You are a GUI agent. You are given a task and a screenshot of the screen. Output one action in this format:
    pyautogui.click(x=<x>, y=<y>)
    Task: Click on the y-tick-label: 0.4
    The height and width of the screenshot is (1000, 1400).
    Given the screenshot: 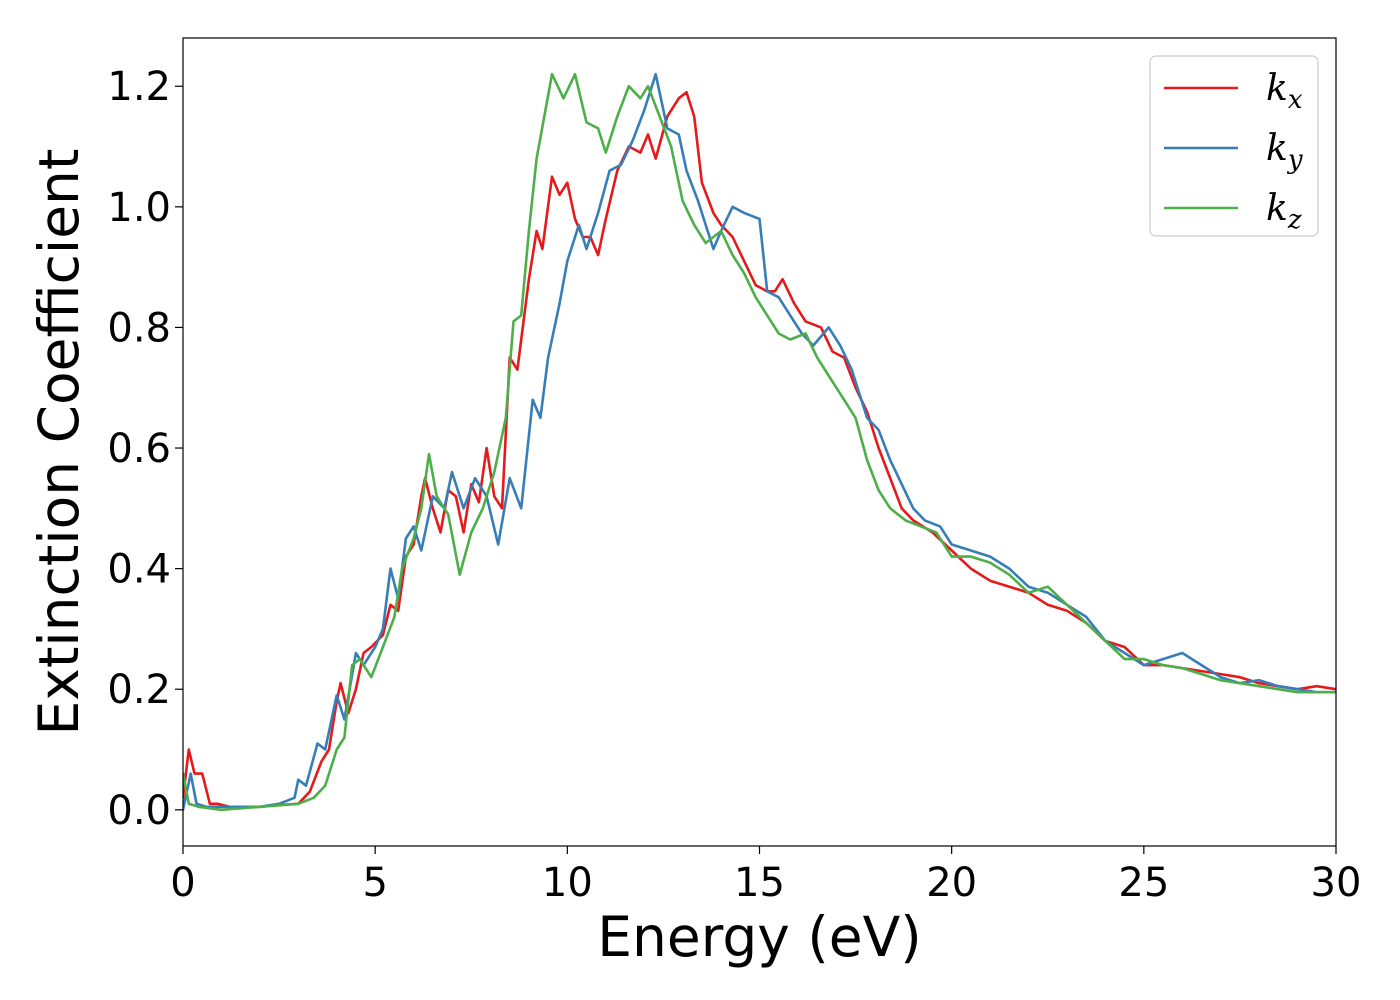 What is the action you would take?
    pyautogui.click(x=139, y=570)
    